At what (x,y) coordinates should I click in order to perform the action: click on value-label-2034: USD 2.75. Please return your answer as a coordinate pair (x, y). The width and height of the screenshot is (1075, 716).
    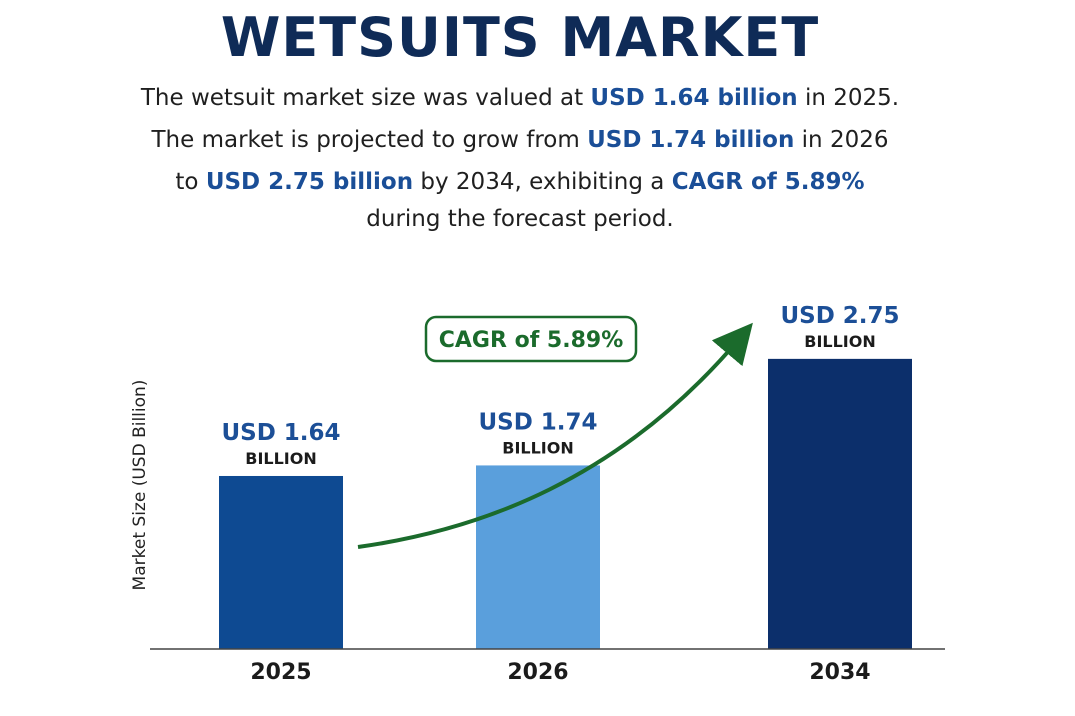
    Looking at the image, I should click on (839, 316).